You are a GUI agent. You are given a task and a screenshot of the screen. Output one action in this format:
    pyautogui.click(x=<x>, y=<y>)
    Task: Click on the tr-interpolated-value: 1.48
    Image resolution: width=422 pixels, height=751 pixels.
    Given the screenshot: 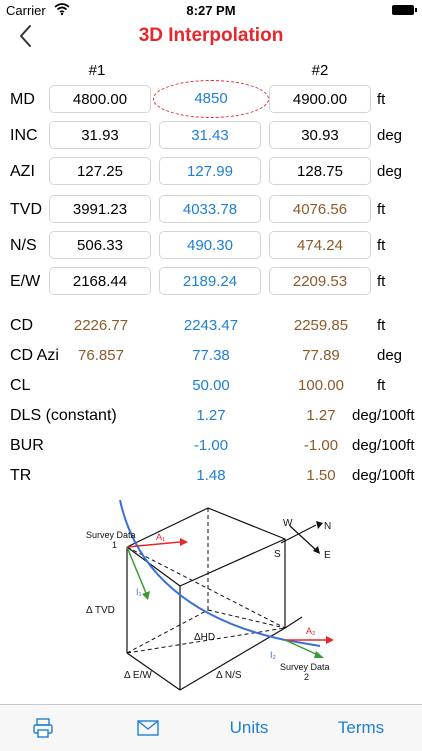 What is the action you would take?
    pyautogui.click(x=211, y=475)
    